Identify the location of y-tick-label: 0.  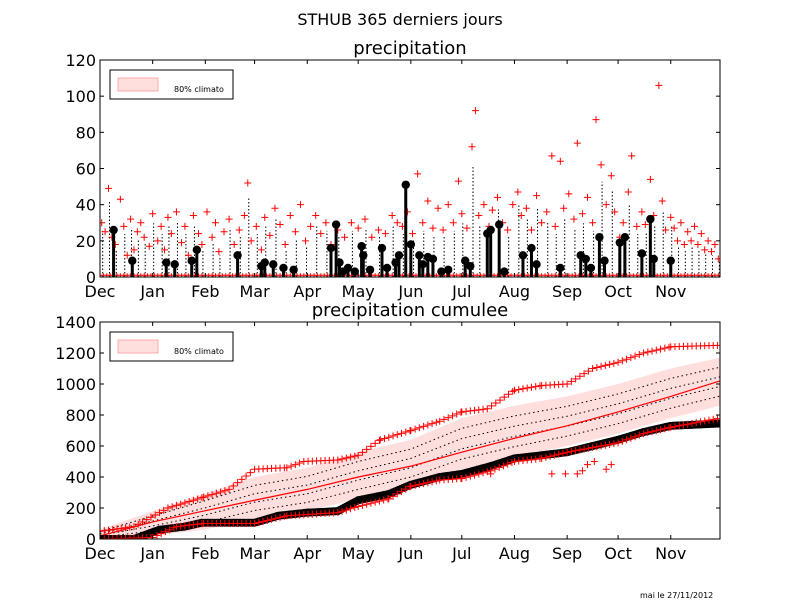
(91, 277).